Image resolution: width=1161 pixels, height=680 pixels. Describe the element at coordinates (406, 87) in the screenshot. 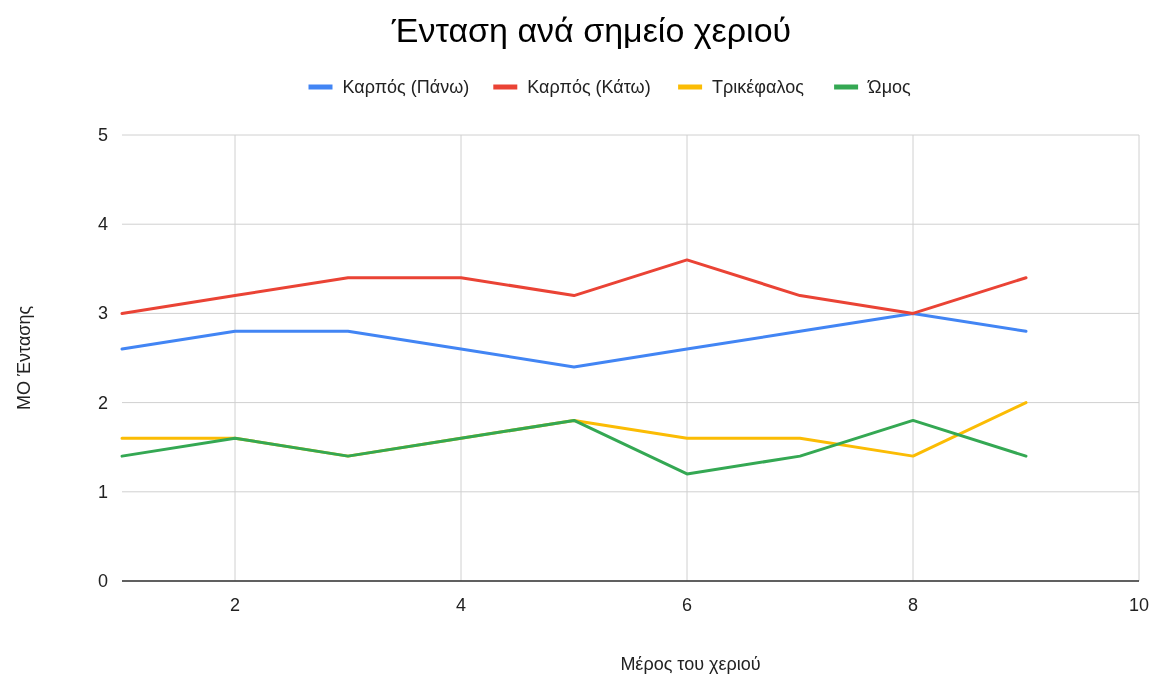

I see `legend-label: Καρπός (Πάνω)` at that location.